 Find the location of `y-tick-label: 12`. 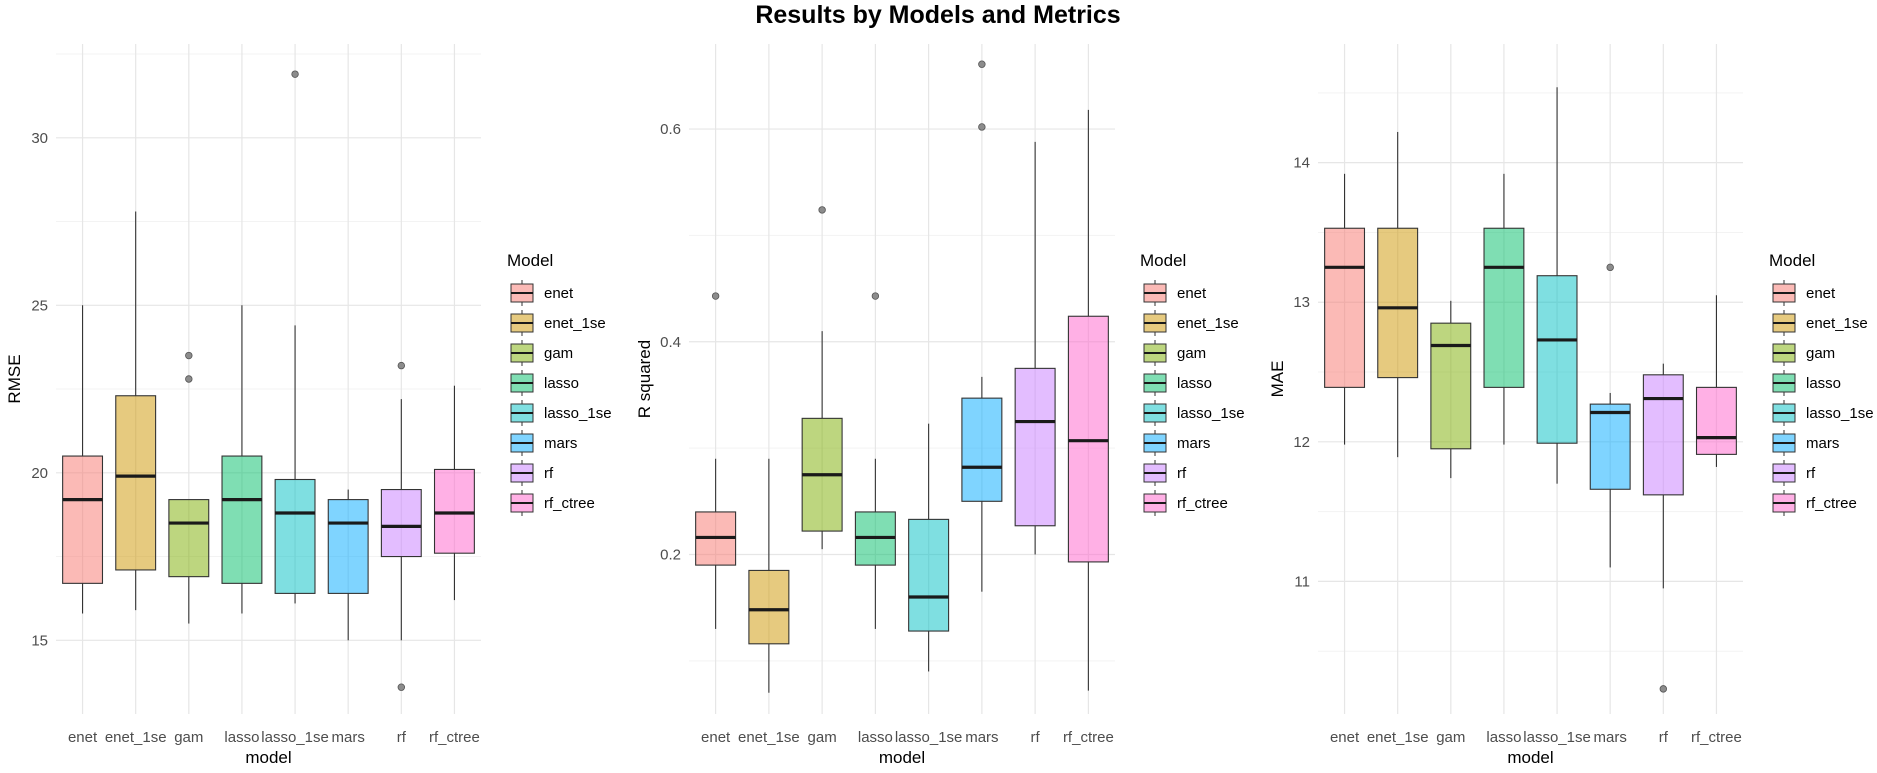

y-tick-label: 12 is located at coordinates (1301, 442).